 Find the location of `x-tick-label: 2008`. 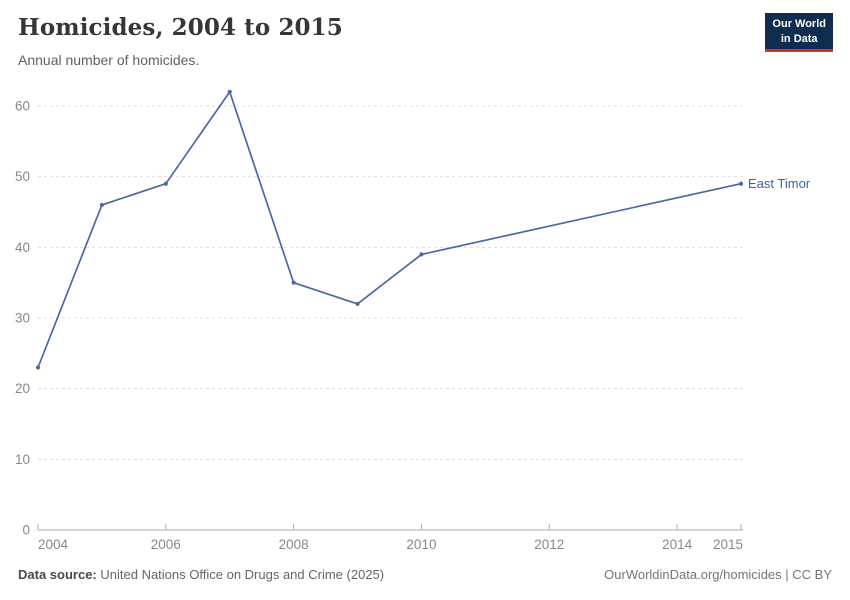

x-tick-label: 2008 is located at coordinates (294, 544).